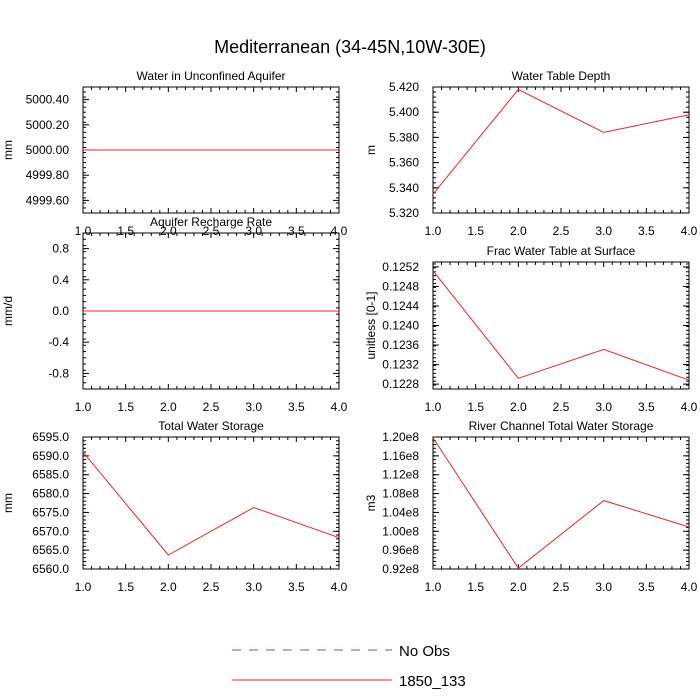 Image resolution: width=700 pixels, height=700 pixels. Describe the element at coordinates (371, 325) in the screenshot. I see `y-axis-label: unitless [0-1]` at that location.